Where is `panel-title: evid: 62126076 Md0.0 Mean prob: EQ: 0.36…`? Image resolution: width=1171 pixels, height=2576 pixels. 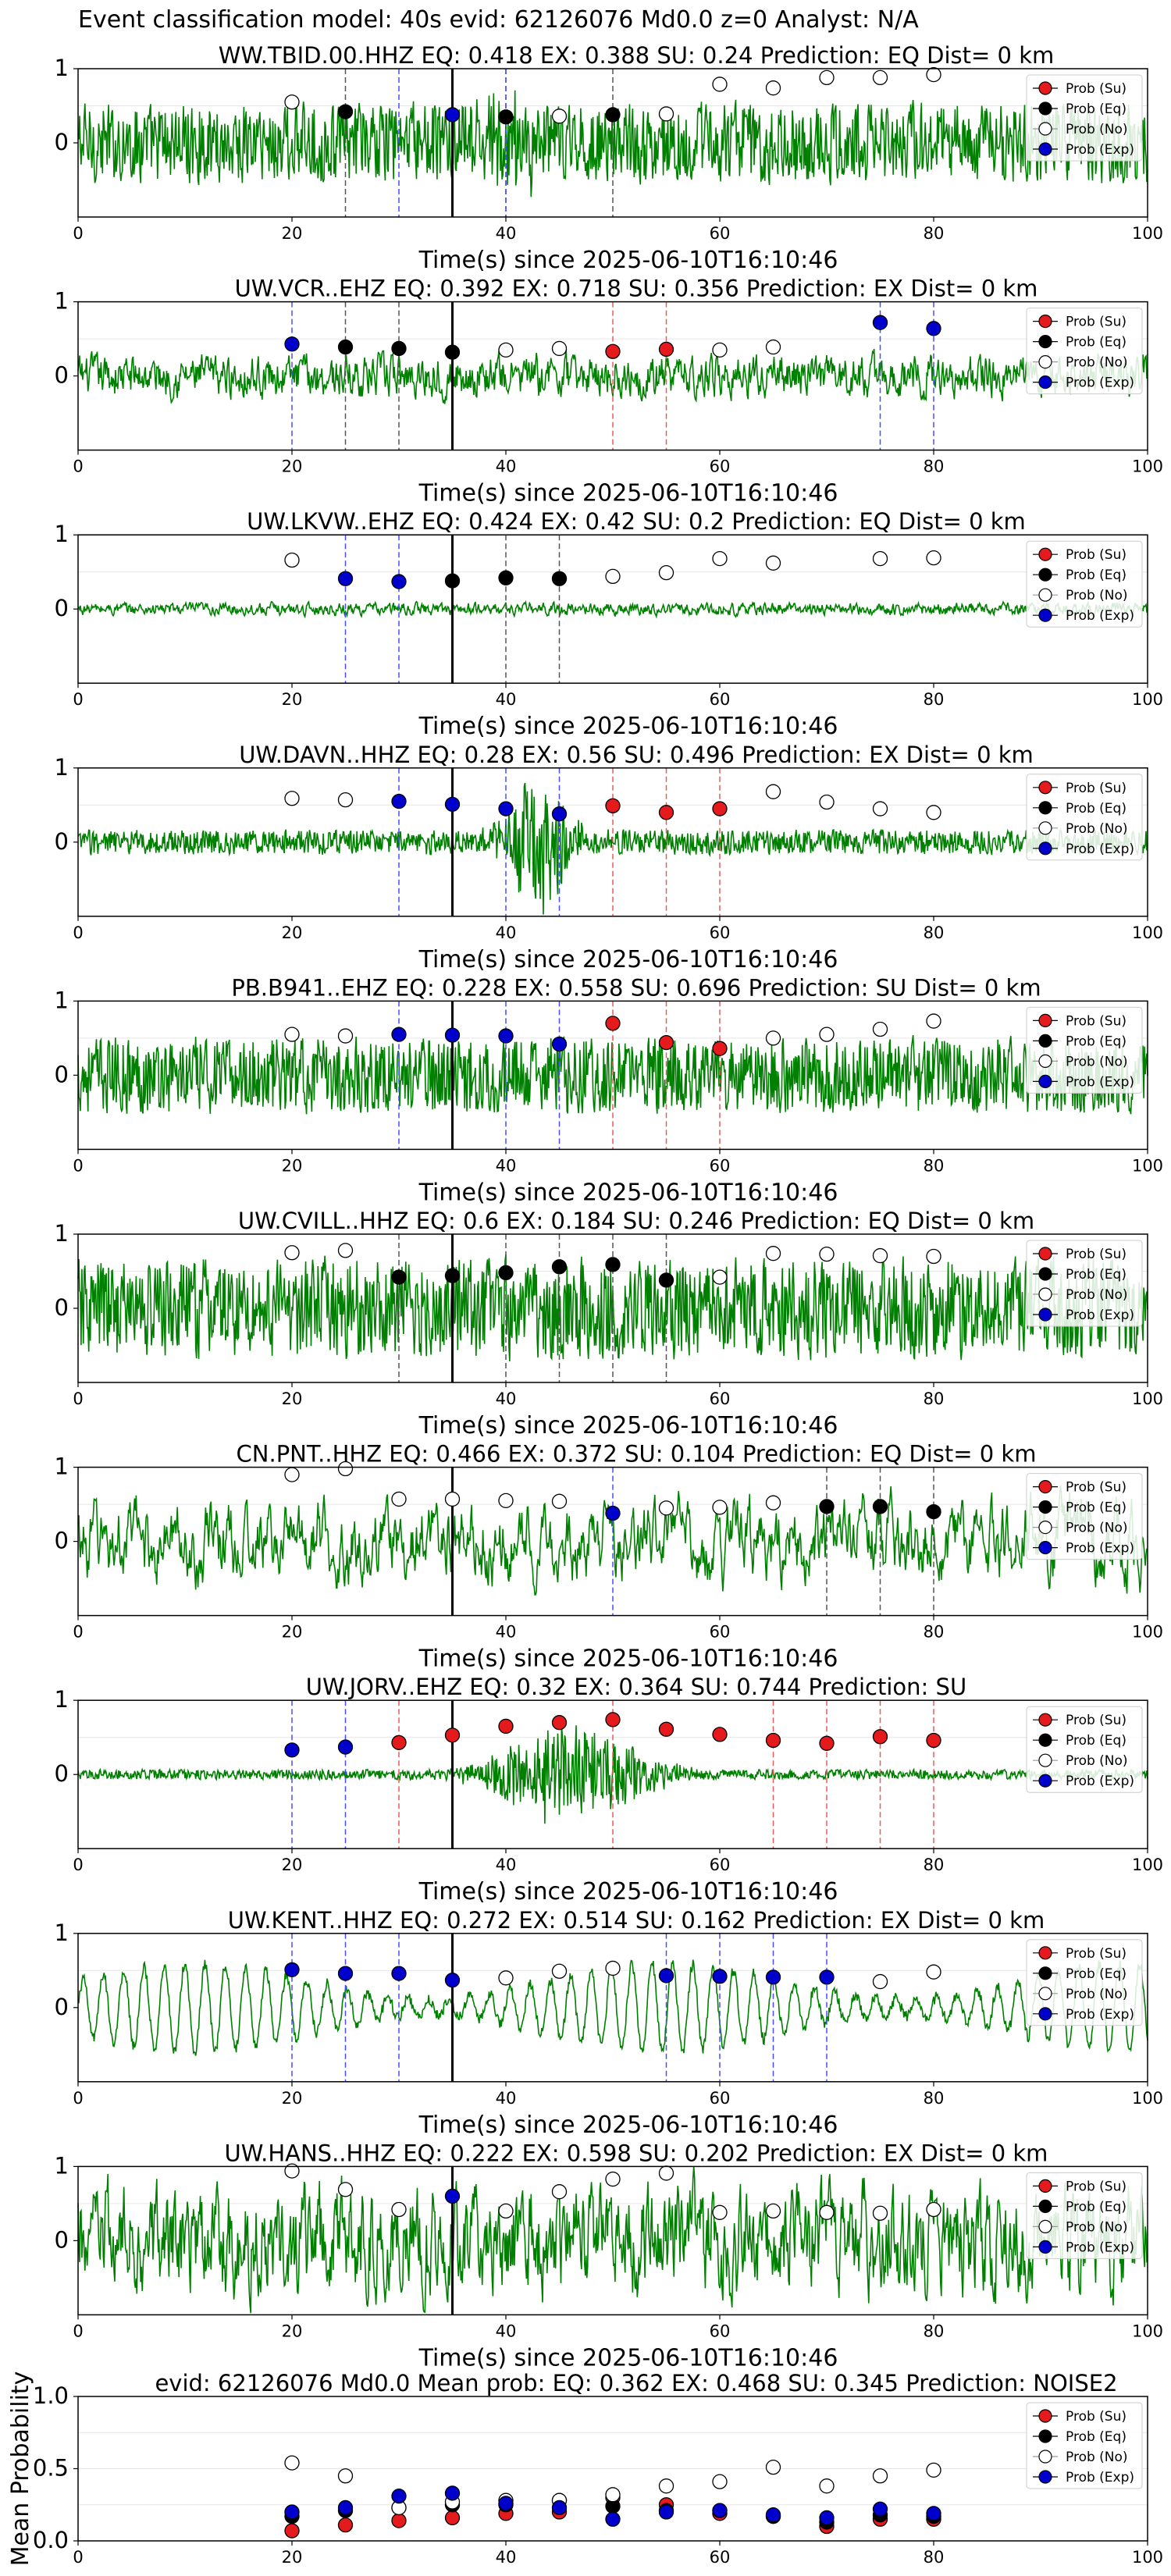
panel-title: evid: 62126076 Md0.0 Mean prob: EQ: 0.36… is located at coordinates (636, 2383).